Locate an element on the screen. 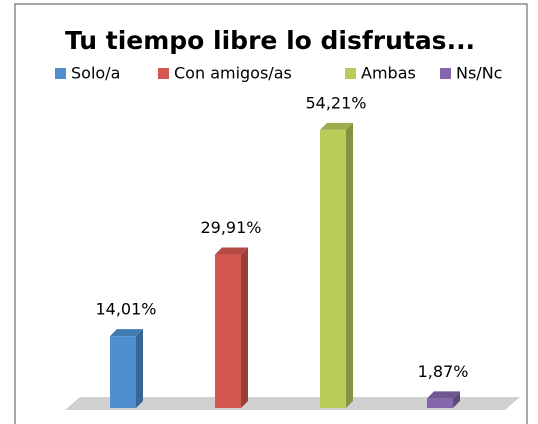 The image size is (538, 424). legend-label: Con amigos/as is located at coordinates (233, 73).